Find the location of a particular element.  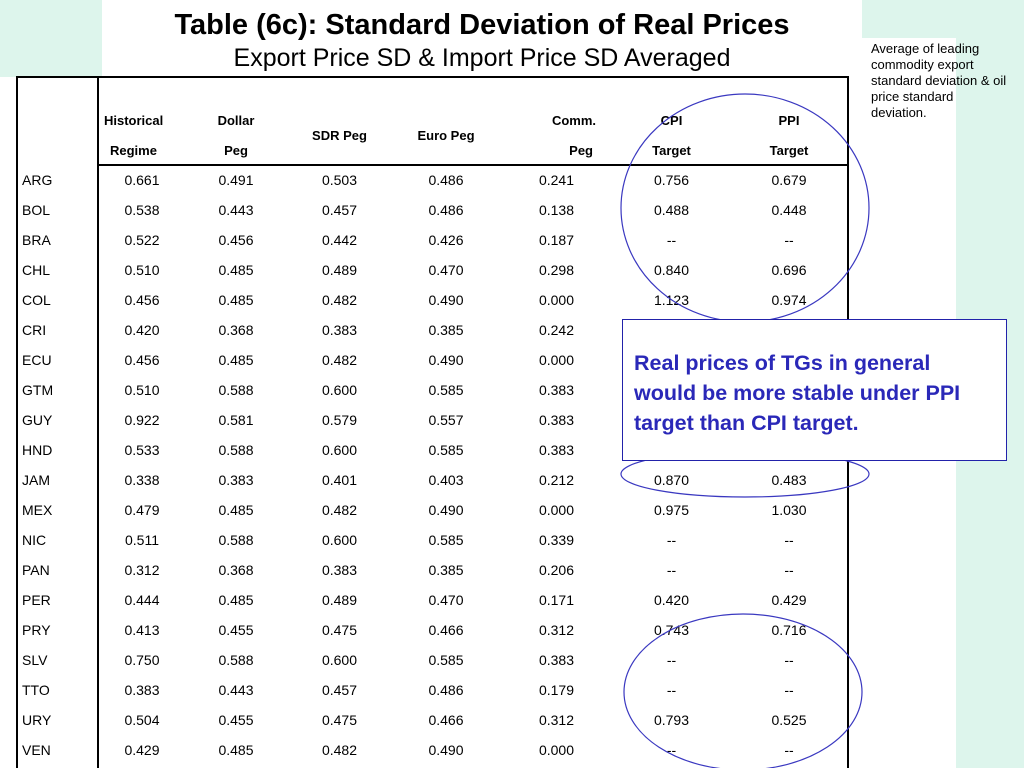

cell-comm-peg: 0.212 is located at coordinates (556, 480).